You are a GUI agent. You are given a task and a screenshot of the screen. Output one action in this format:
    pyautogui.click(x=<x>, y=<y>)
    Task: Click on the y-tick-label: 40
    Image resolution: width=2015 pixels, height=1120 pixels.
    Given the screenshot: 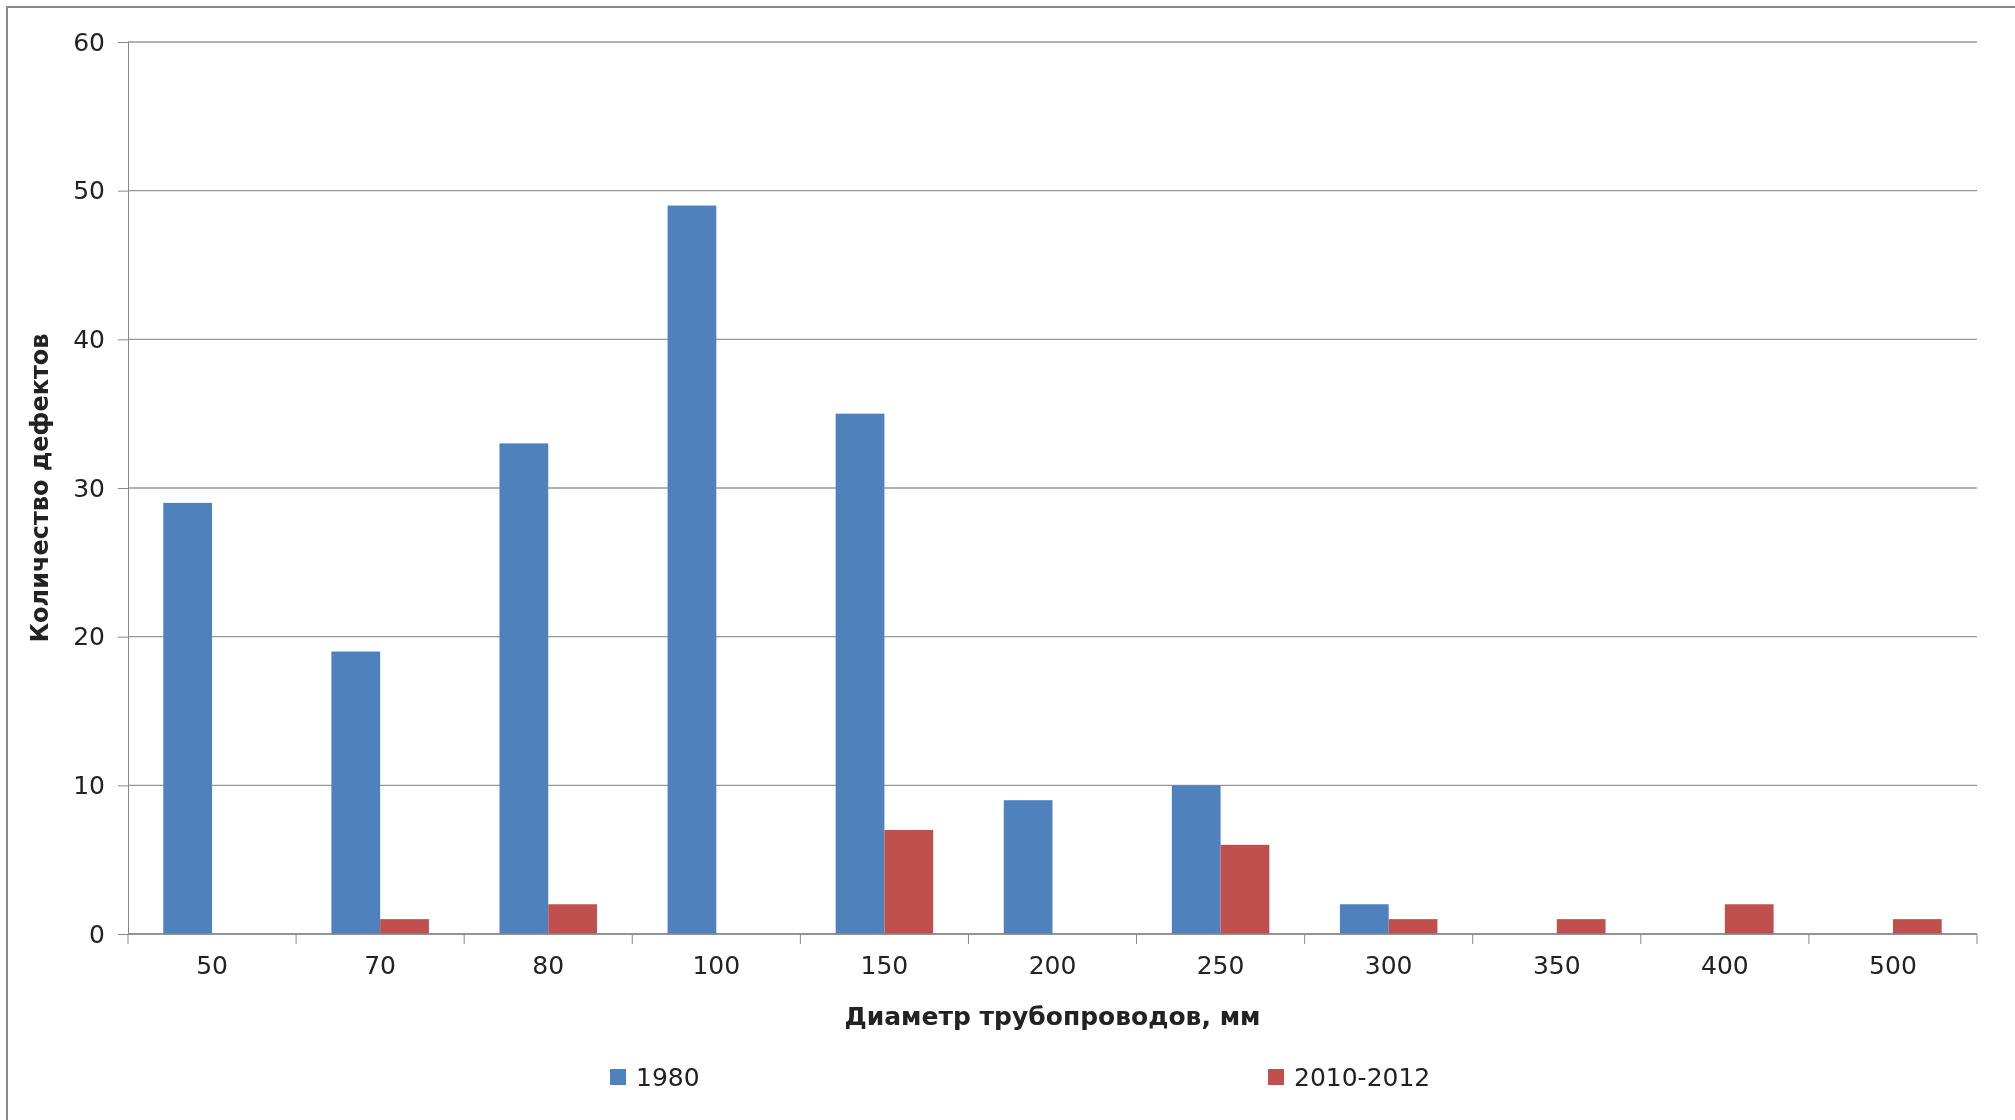 What is the action you would take?
    pyautogui.click(x=89, y=339)
    